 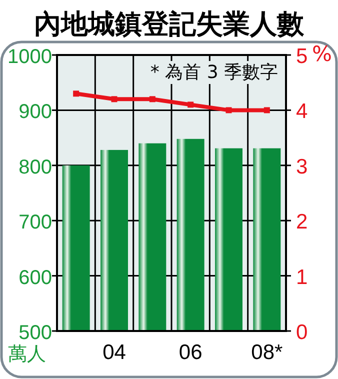 I want to click on chart-title: 內地城鎮登記失業人數, so click(x=169, y=24).